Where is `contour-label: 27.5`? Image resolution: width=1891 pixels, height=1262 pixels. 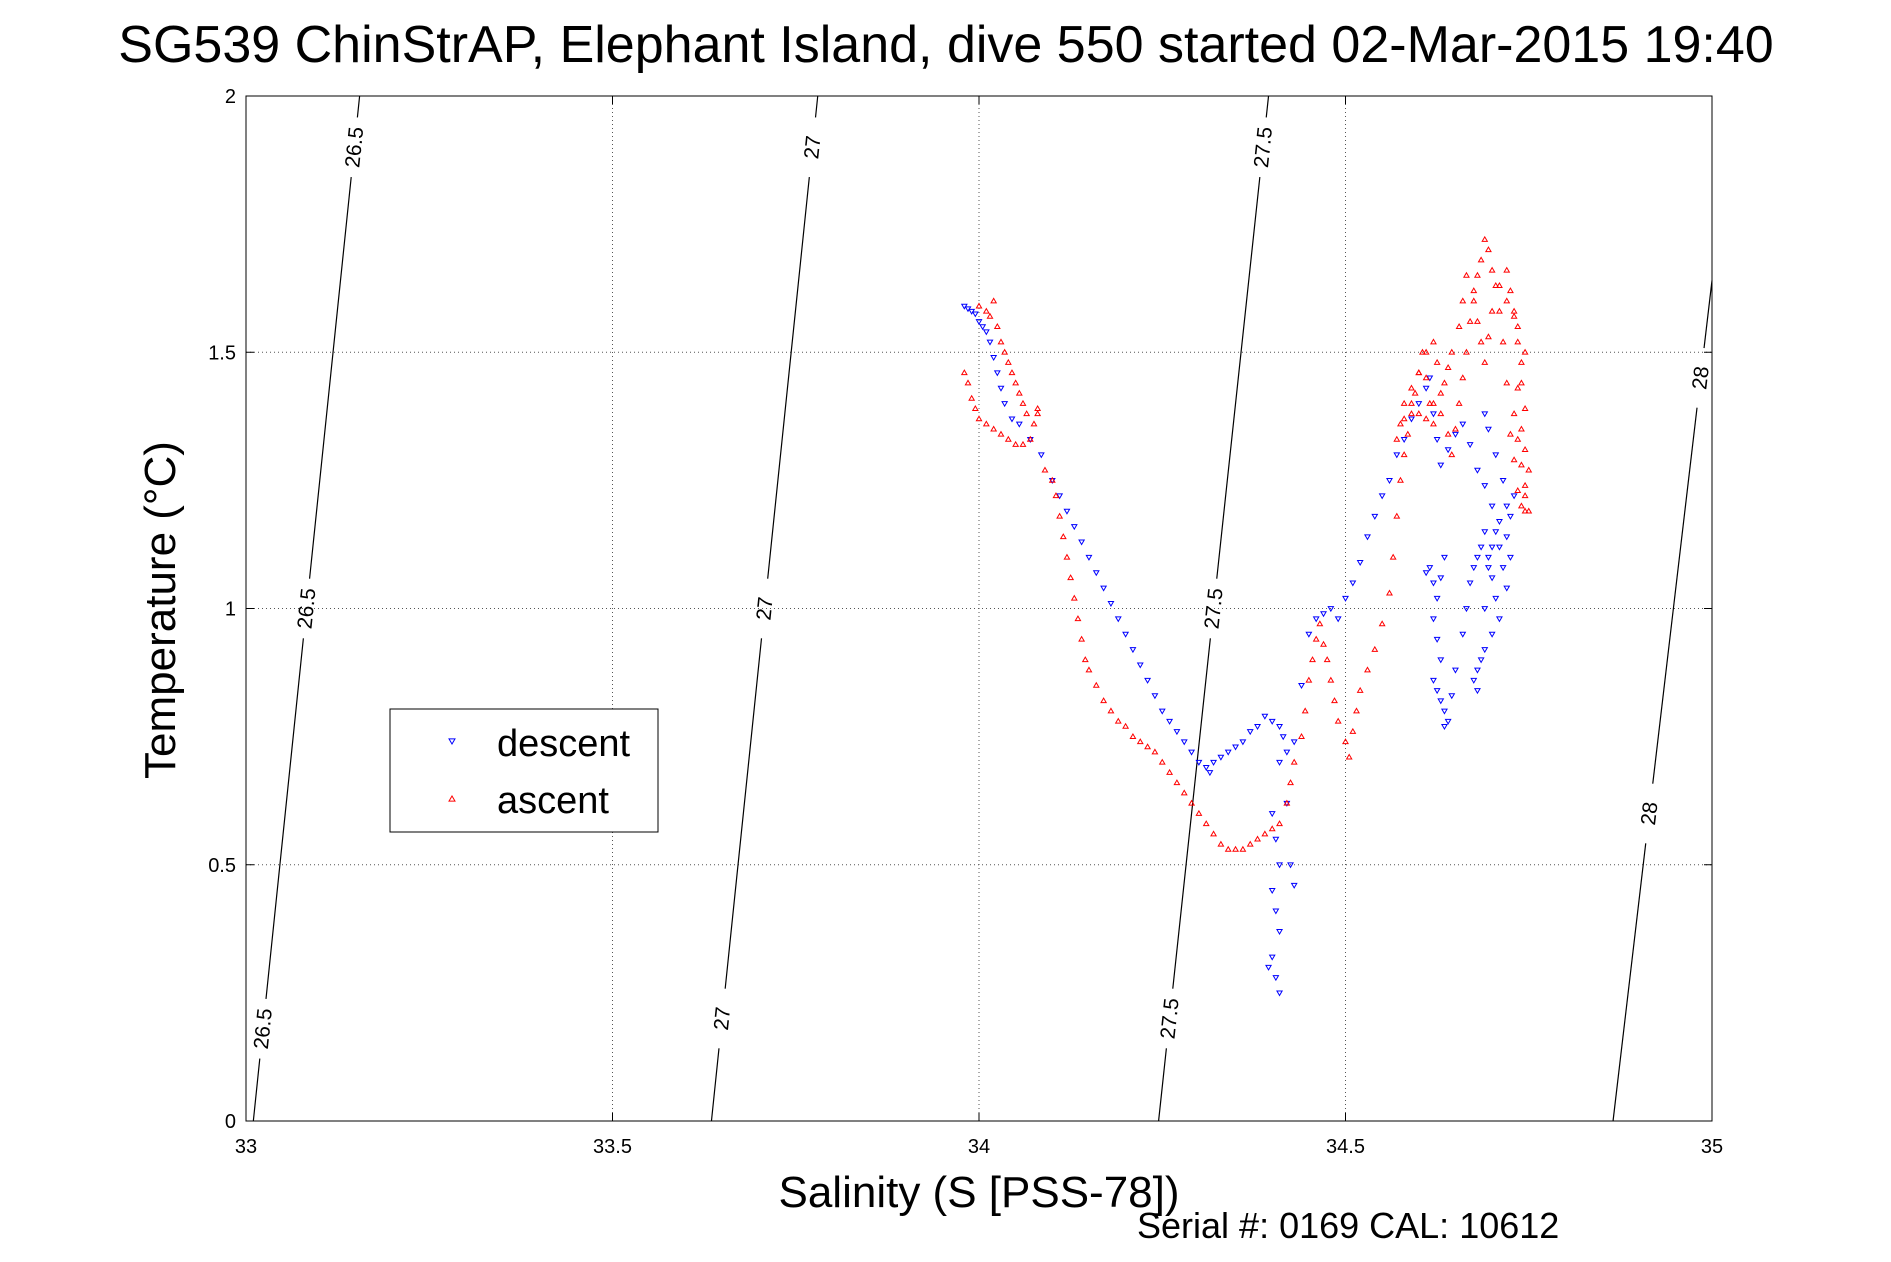 contour-label: 27.5 is located at coordinates (1169, 1018).